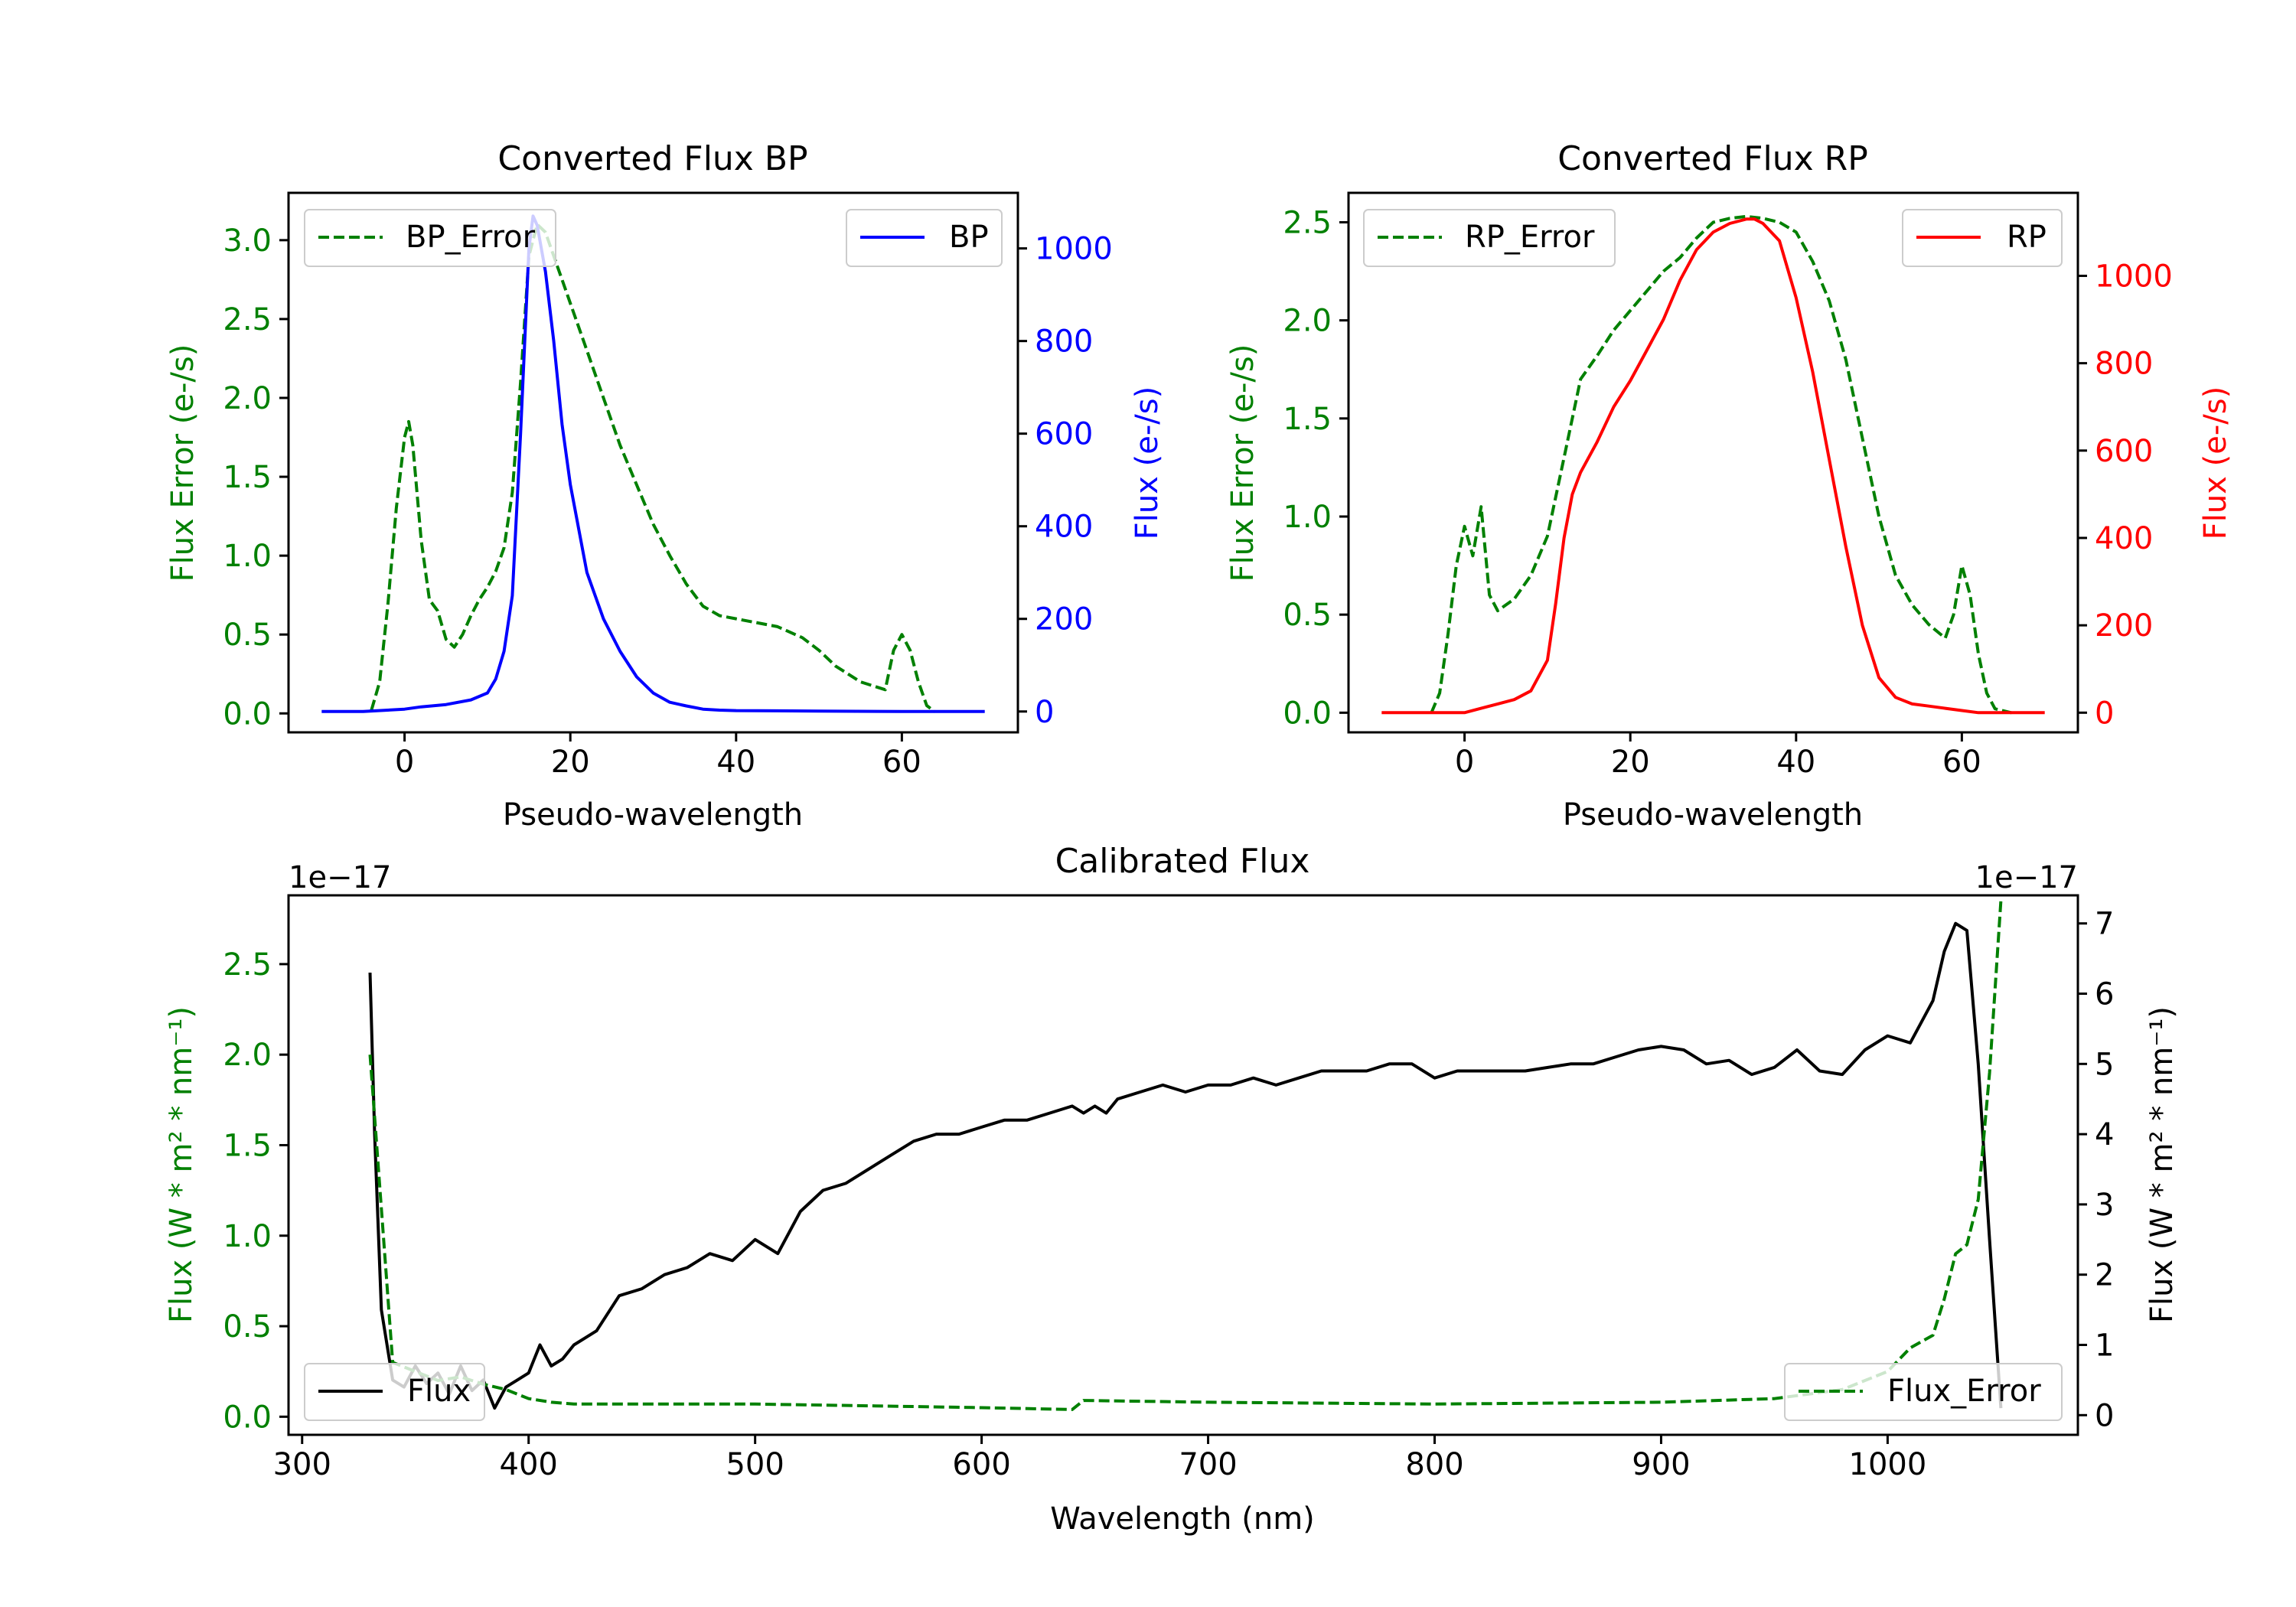 Image resolution: width=2296 pixels, height=1607 pixels. What do you see at coordinates (247, 714) in the screenshot?
I see `bp-y-left-tick-label: 0.0` at bounding box center [247, 714].